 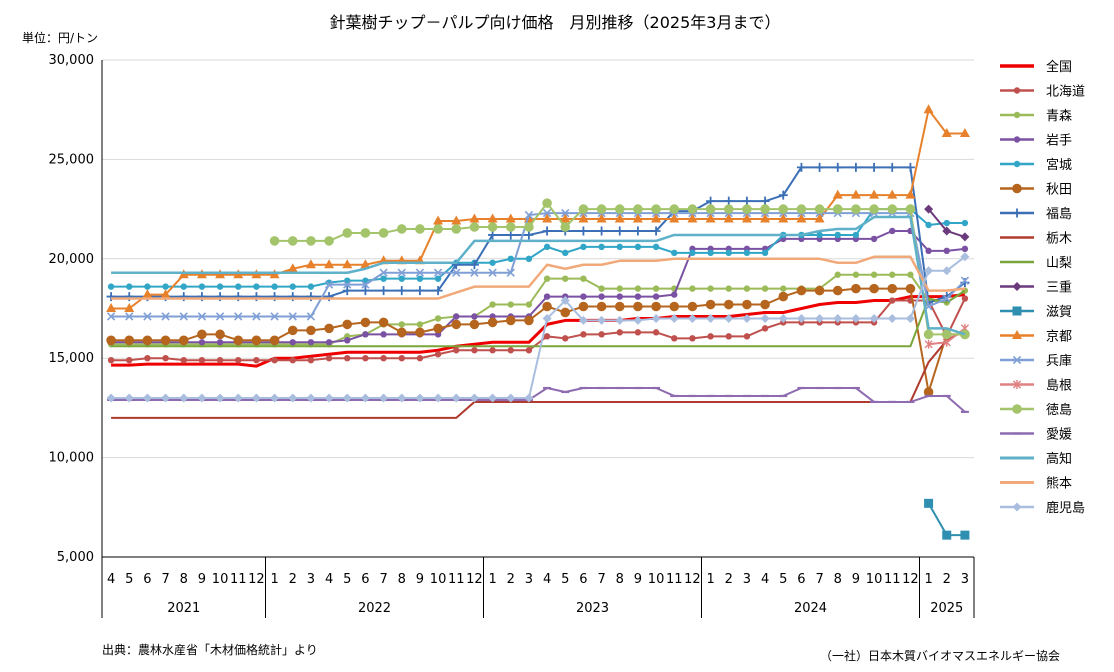 I want to click on y-tick-label: 30,000, so click(x=72, y=60).